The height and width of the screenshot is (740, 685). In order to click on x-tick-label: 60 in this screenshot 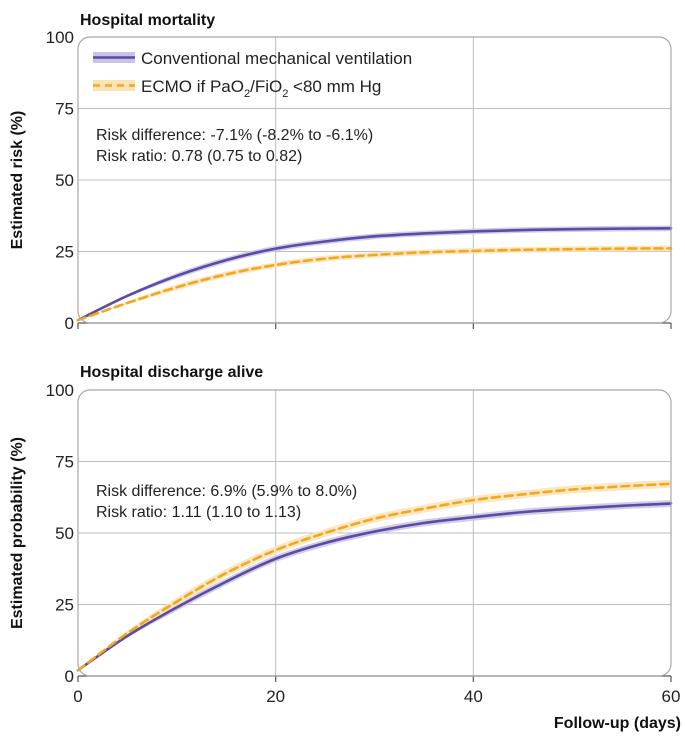, I will do `click(671, 696)`.